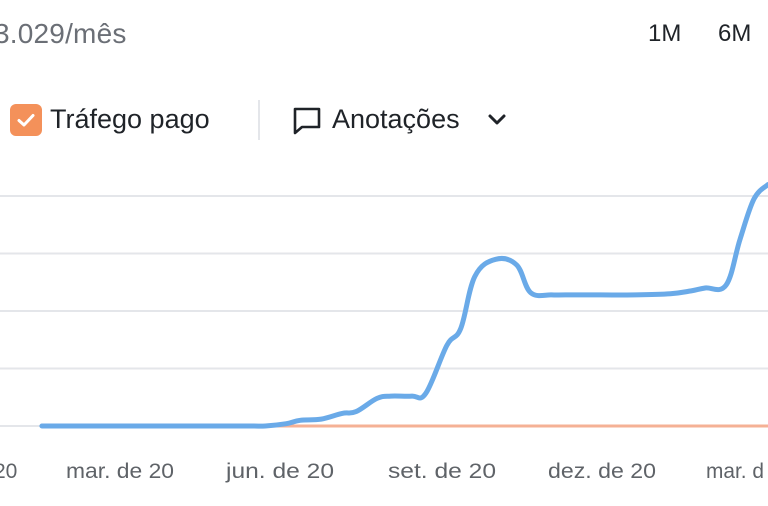 The image size is (768, 506). I want to click on x-tick-label-1: jun. de 20, so click(279, 471).